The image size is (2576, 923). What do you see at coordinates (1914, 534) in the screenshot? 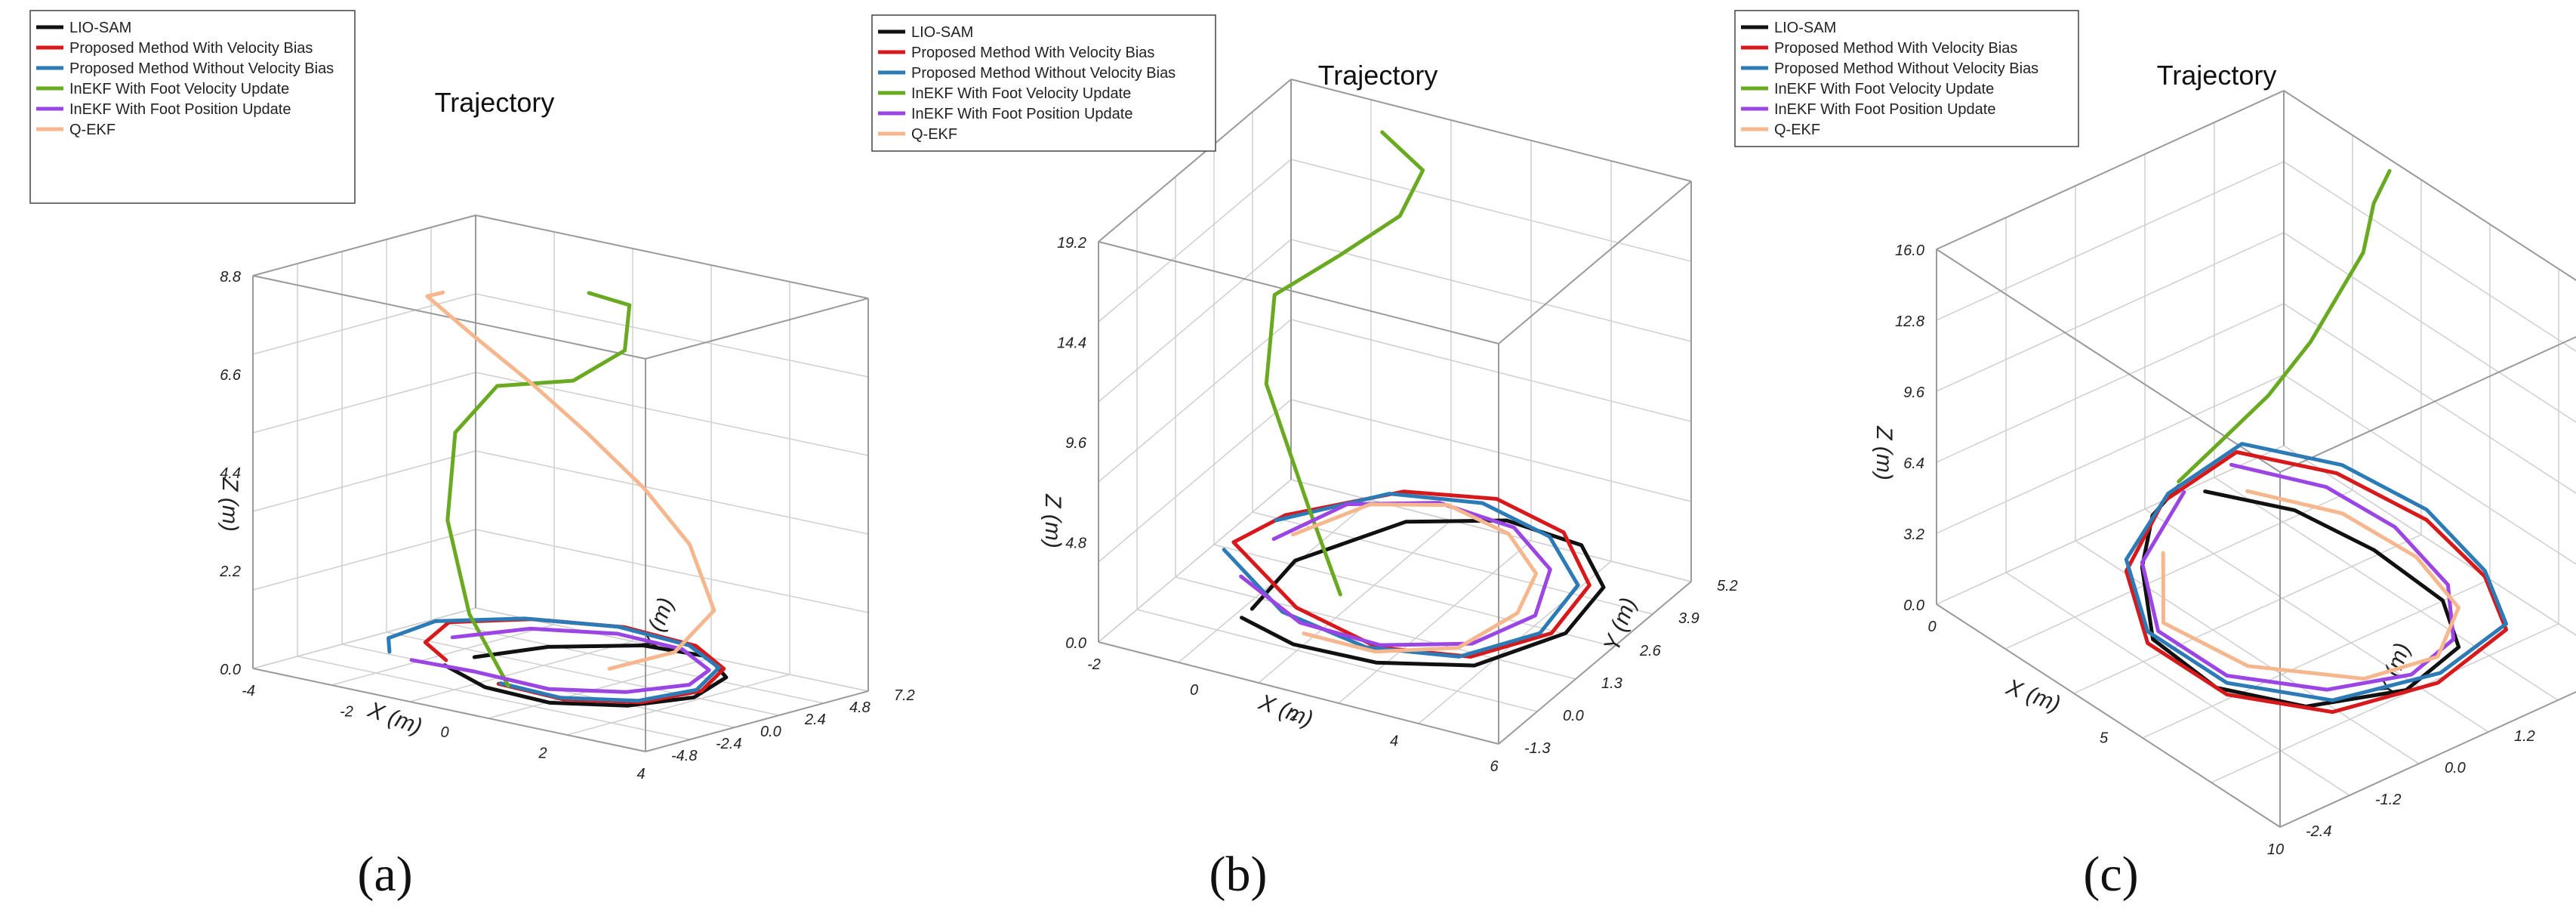
I see `z-tick-label: 3.2` at bounding box center [1914, 534].